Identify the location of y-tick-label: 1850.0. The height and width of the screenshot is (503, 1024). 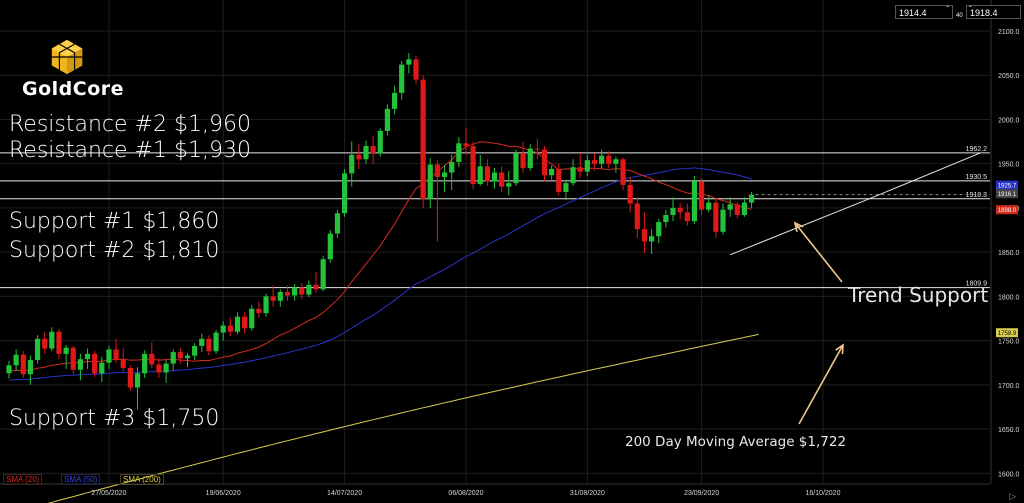
(1009, 253).